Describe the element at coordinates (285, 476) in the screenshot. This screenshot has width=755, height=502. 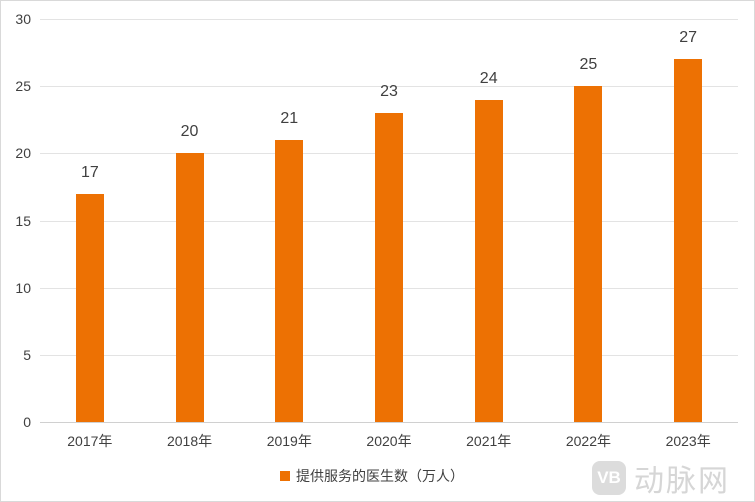
I see `legend-swatch-icon` at that location.